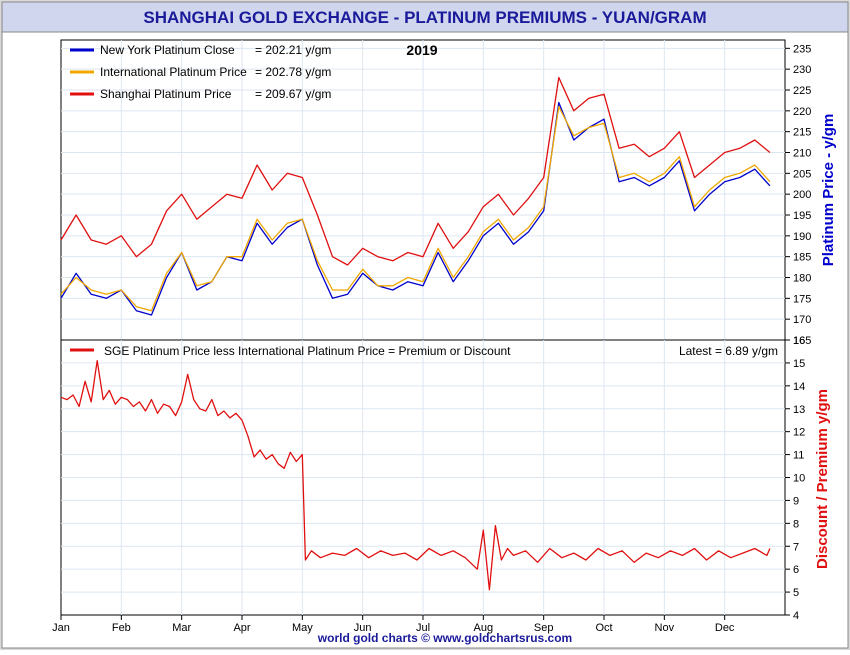 The image size is (850, 655). What do you see at coordinates (802, 91) in the screenshot?
I see `price-y-tick-label: 225` at bounding box center [802, 91].